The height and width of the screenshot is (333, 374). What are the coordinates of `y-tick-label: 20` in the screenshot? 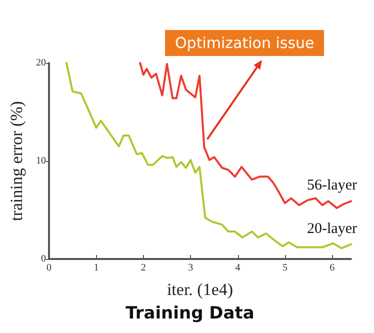 It's located at (41, 63).